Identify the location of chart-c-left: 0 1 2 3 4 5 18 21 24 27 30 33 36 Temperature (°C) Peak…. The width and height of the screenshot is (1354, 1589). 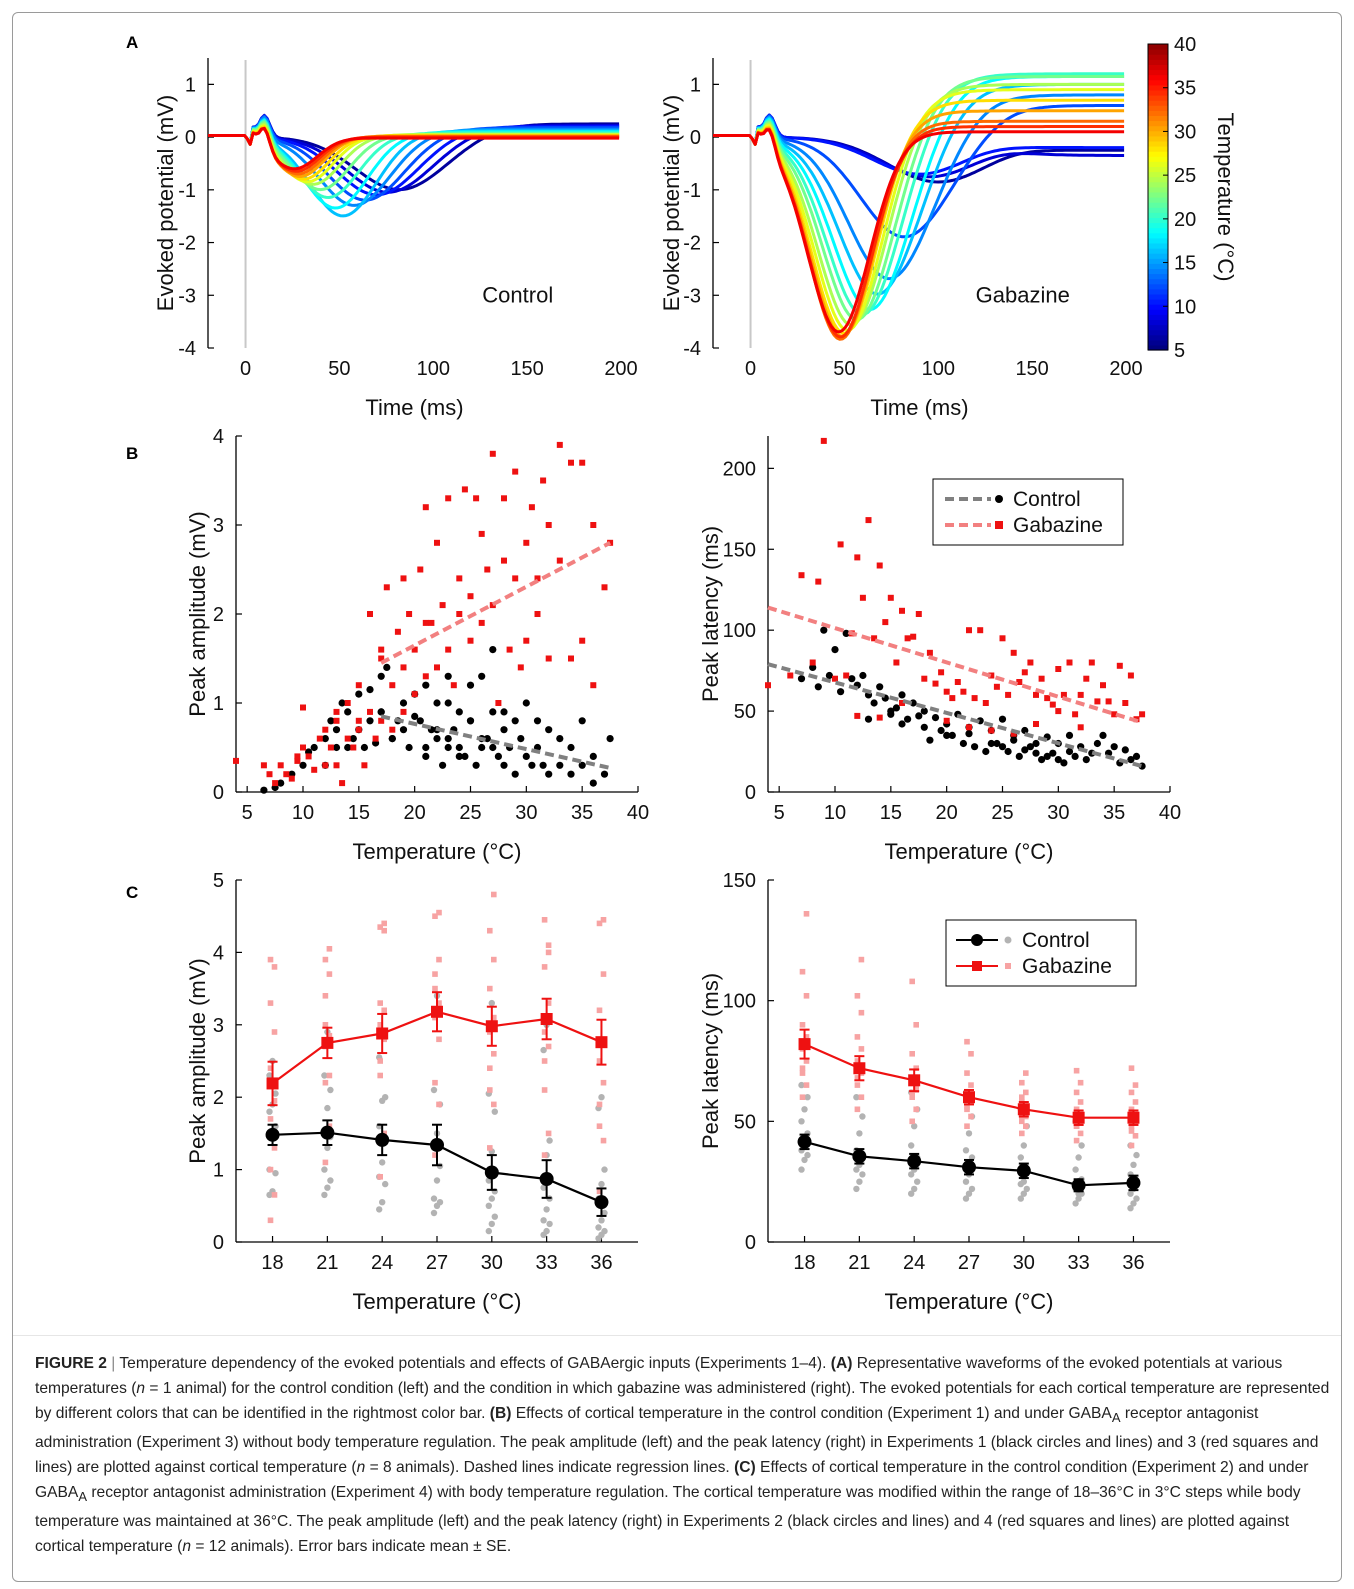
(411, 1092).